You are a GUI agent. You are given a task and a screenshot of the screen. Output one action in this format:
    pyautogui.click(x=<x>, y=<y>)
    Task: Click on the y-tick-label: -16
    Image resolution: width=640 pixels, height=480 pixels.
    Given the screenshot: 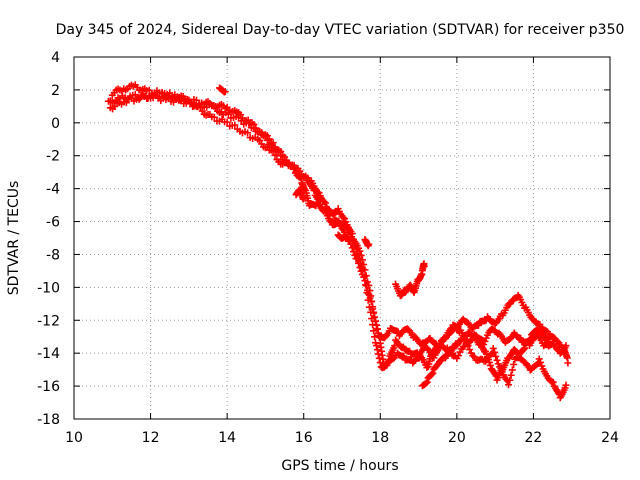 What is the action you would take?
    pyautogui.click(x=48, y=387)
    